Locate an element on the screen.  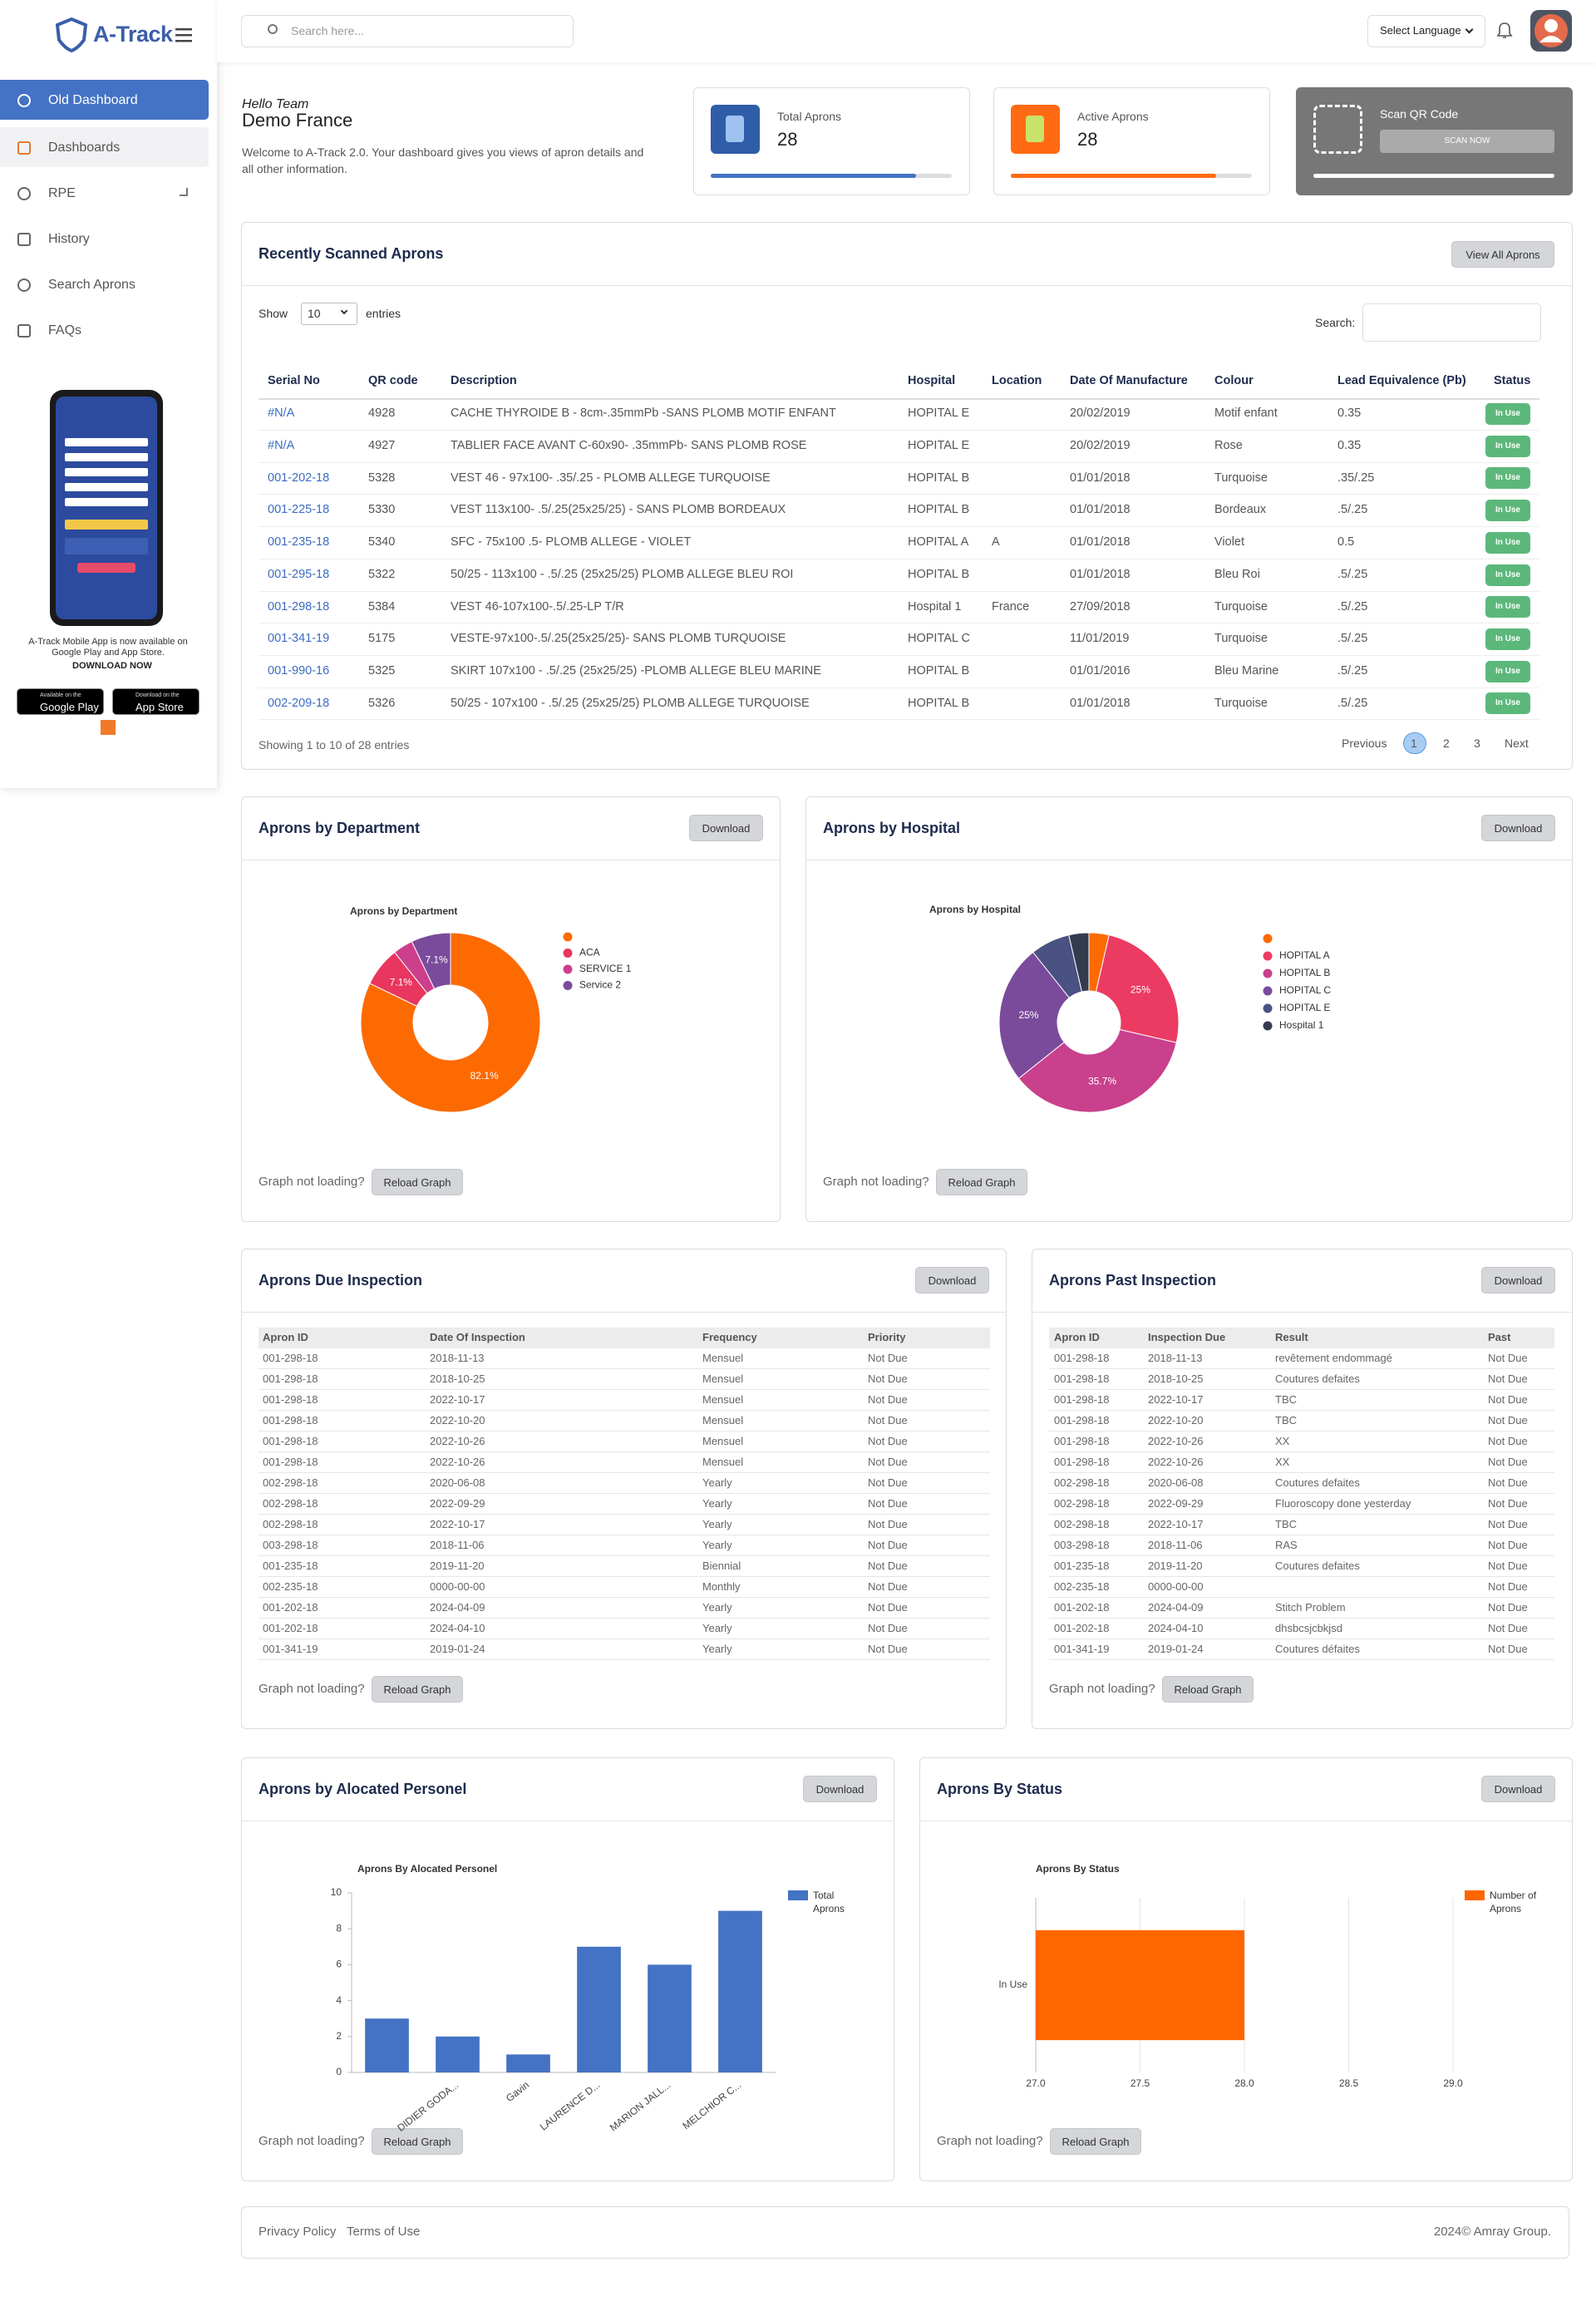
cell: 2020-06-08 is located at coordinates (457, 1483).